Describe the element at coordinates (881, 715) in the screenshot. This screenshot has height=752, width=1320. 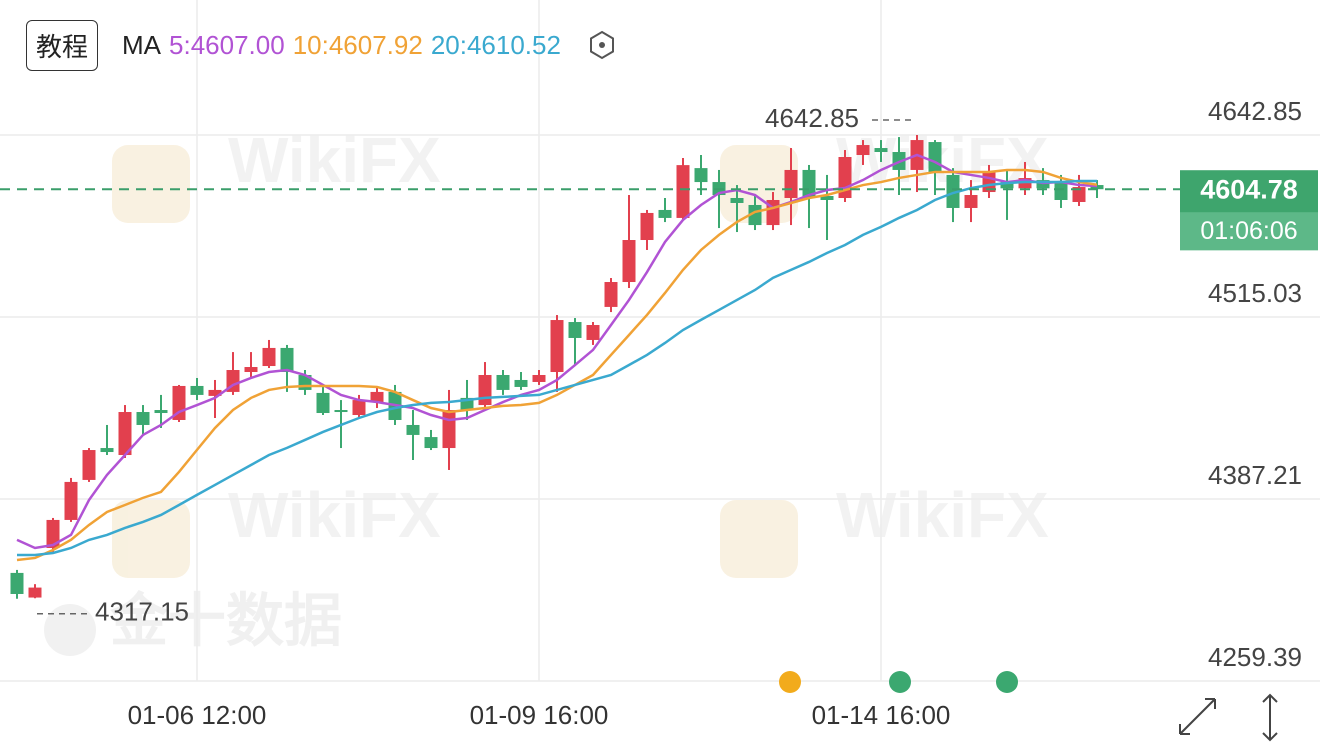
I see `x-tick-label: 01-14 16:00` at that location.